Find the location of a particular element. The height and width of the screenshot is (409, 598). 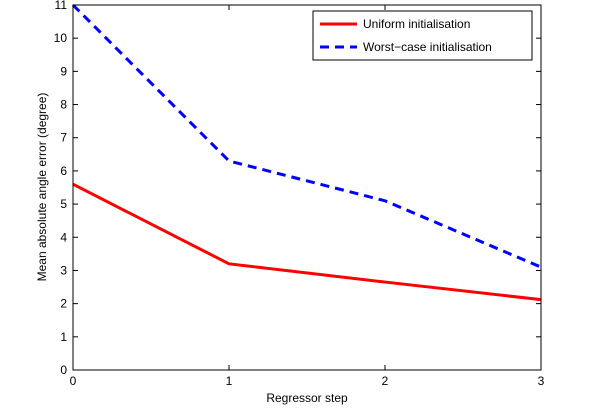

y-tick-label-6: 6 is located at coordinates (63, 171).